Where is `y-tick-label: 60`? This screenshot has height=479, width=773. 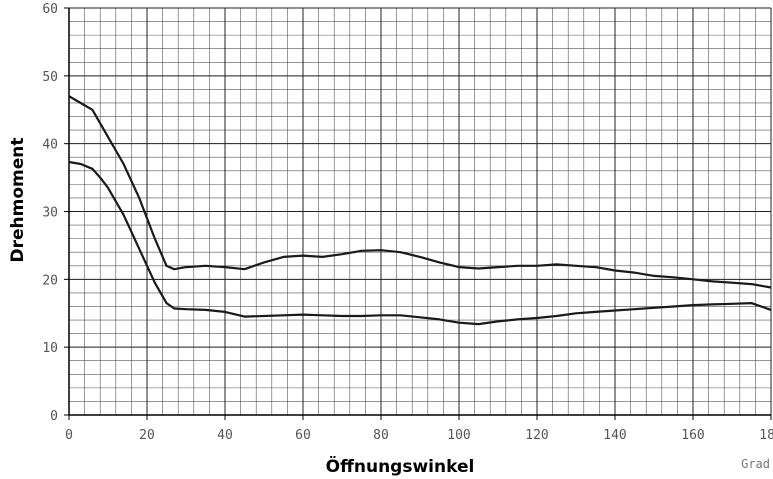
y-tick-label: 60 is located at coordinates (50, 9).